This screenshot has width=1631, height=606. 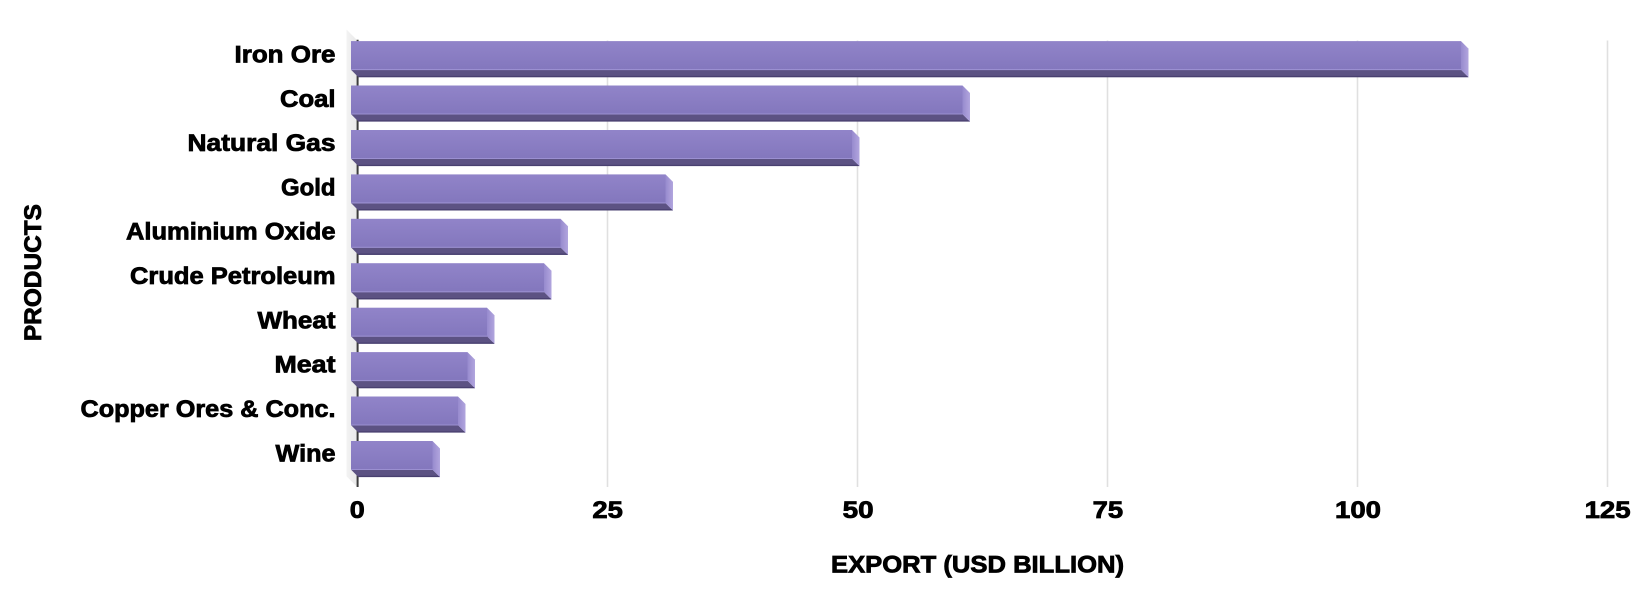 I want to click on svg-text: Meat, so click(x=305, y=365).